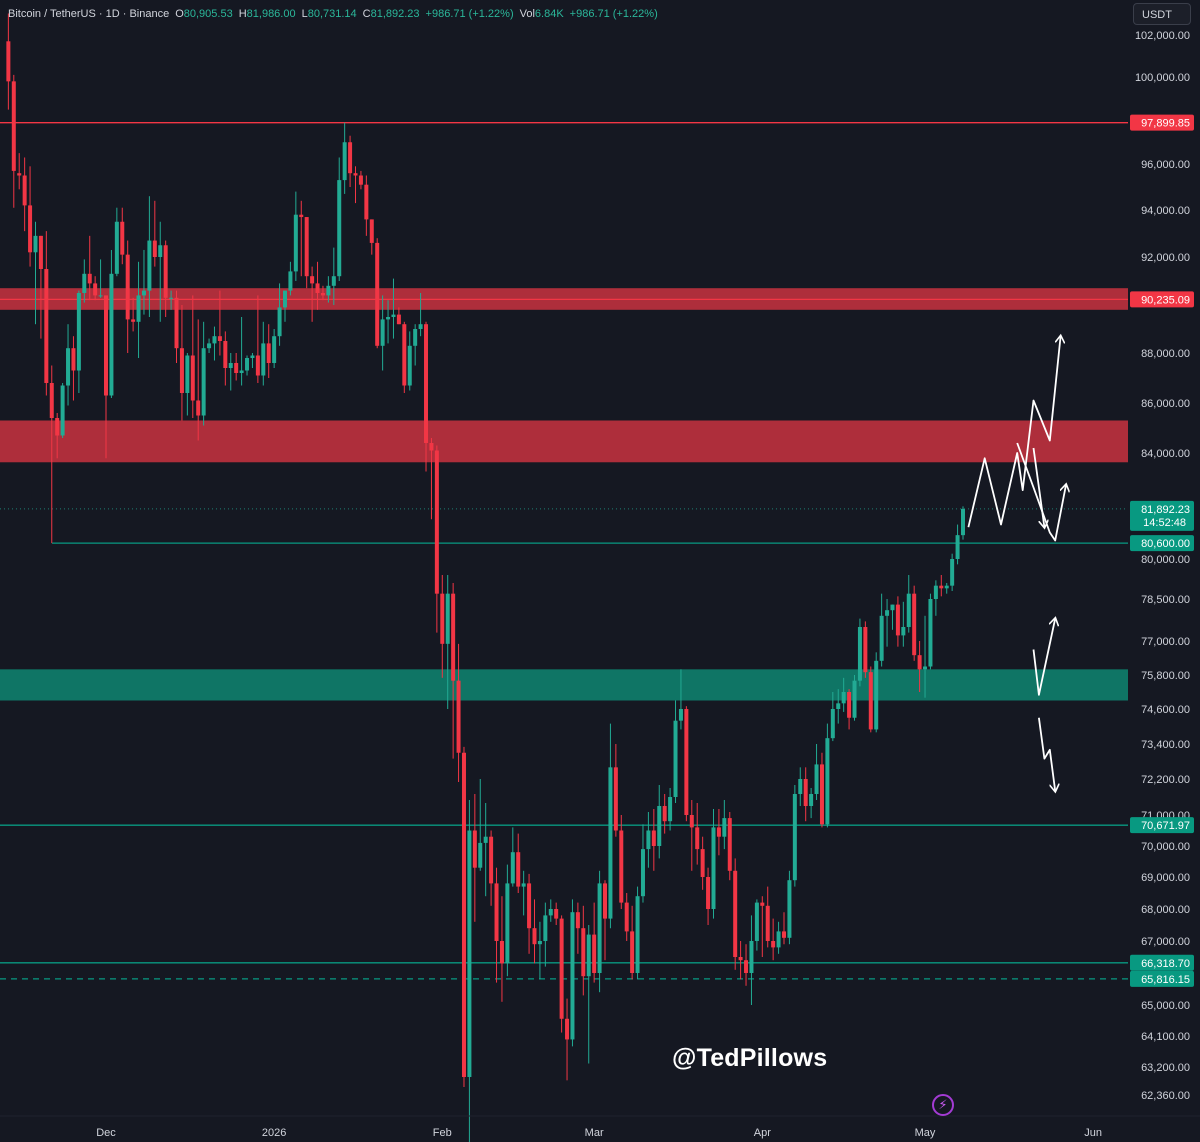 The height and width of the screenshot is (1142, 1200). I want to click on symbol-title: Bitcoin / TetherUS · 1D · Binance, so click(89, 14).